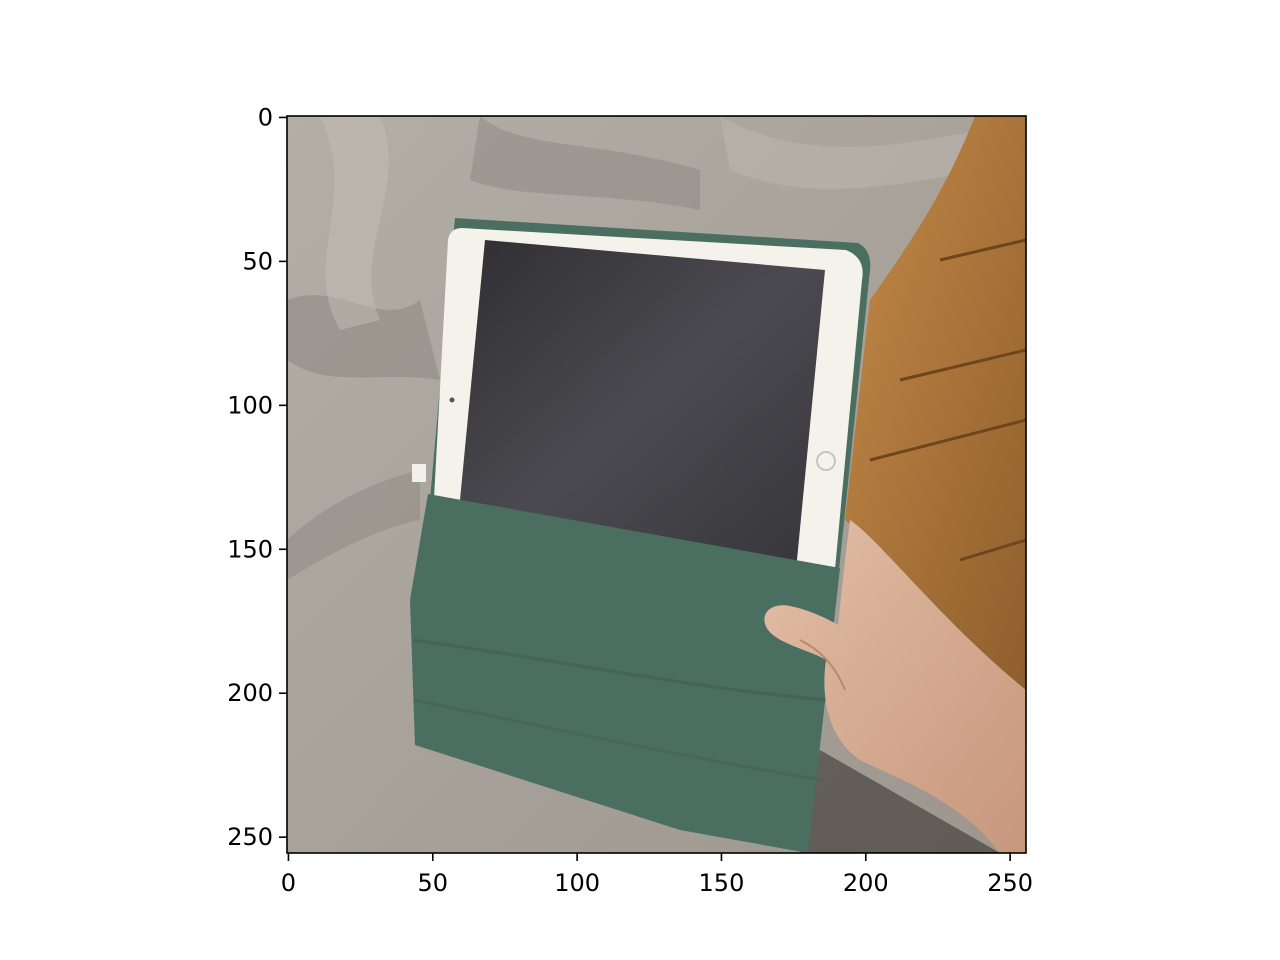  I want to click on y-axis: 0 50 100 150 200 250, so click(257, 477).